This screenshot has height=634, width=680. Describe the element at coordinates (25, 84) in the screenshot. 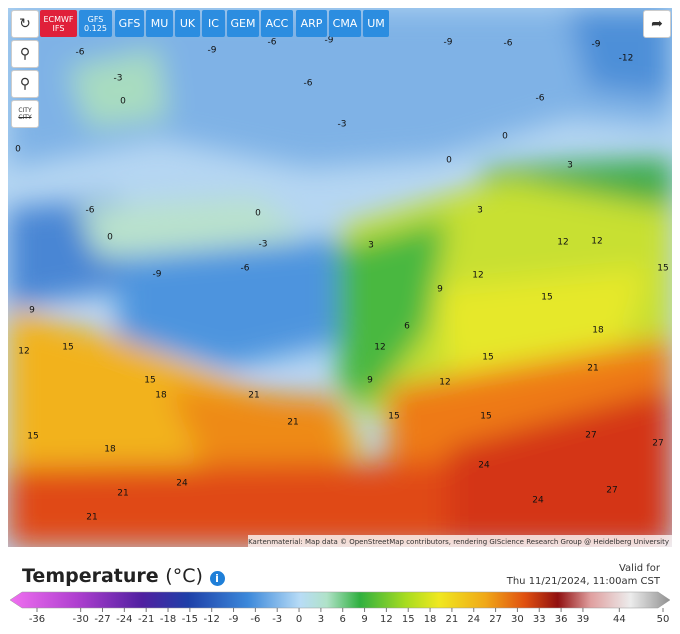

I see `zoom-button: ⚲` at that location.